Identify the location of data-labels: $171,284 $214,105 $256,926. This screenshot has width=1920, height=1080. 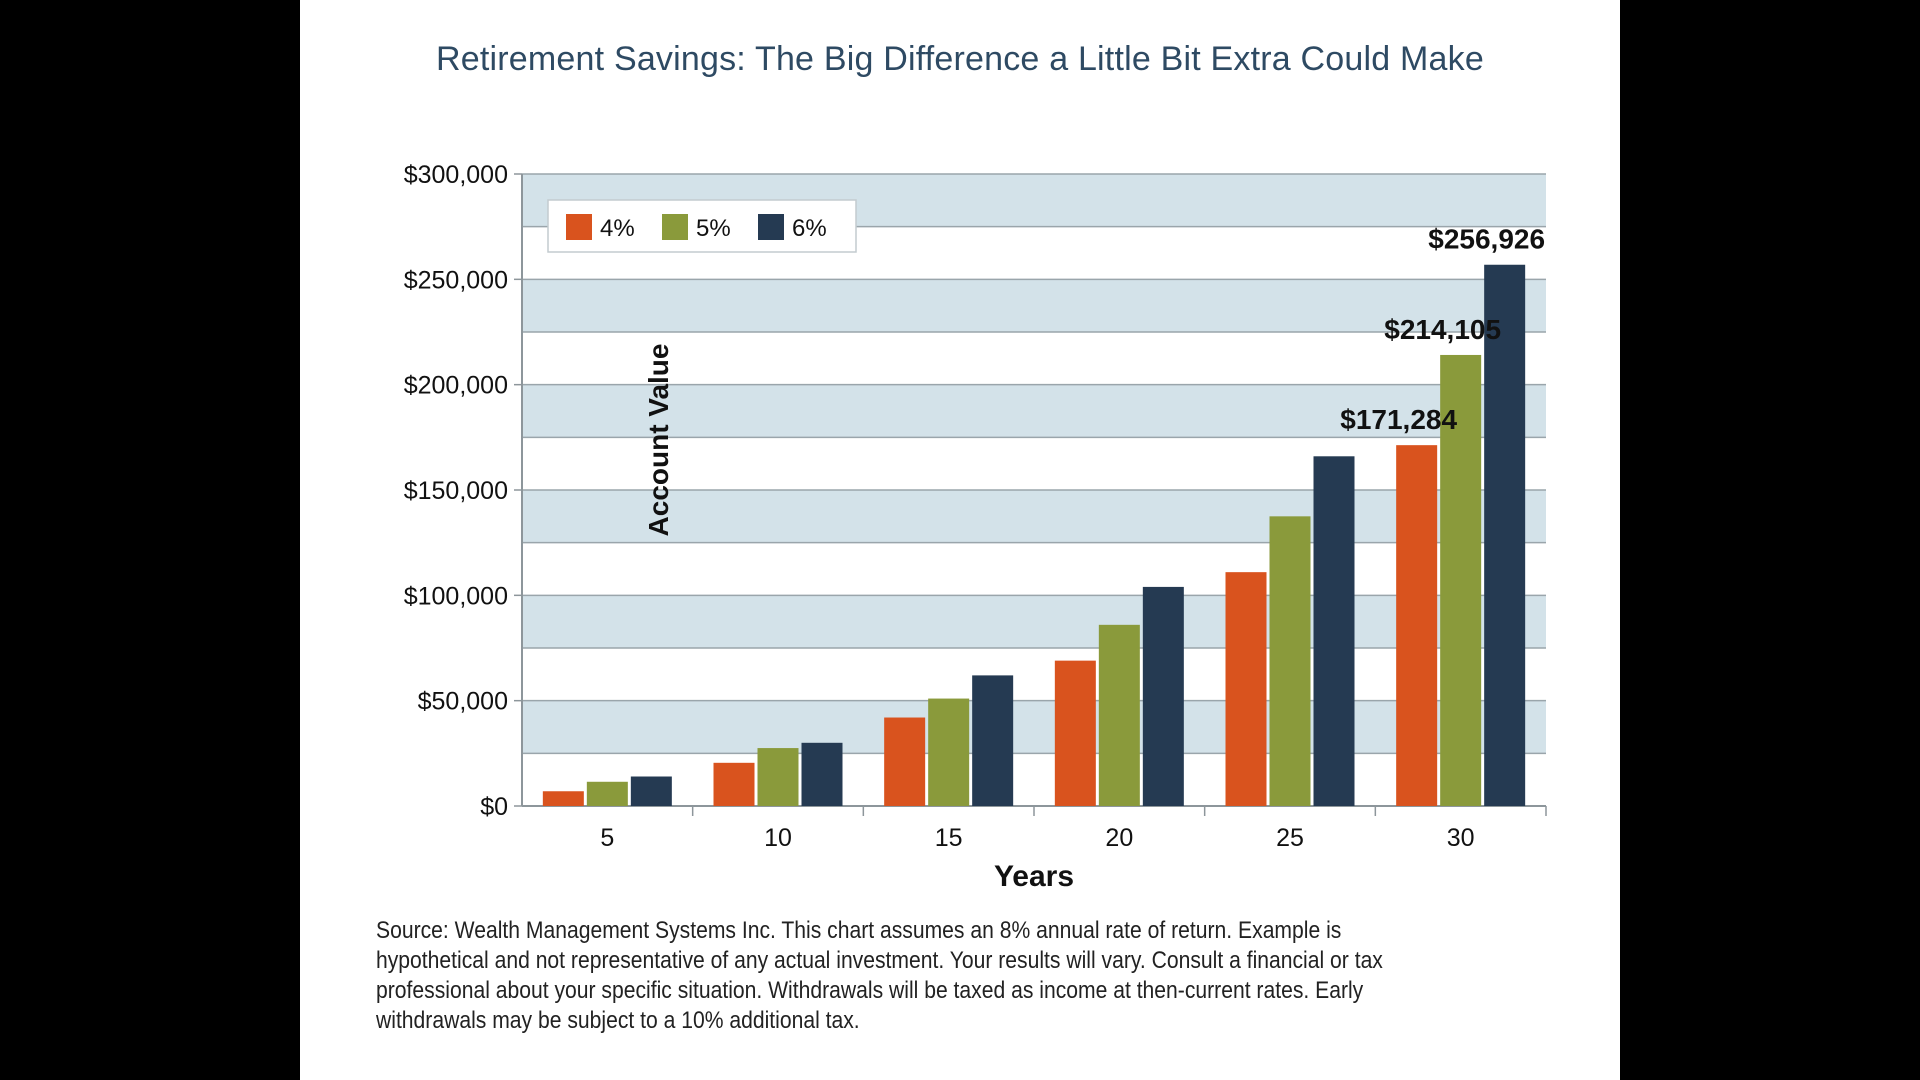
(1442, 329).